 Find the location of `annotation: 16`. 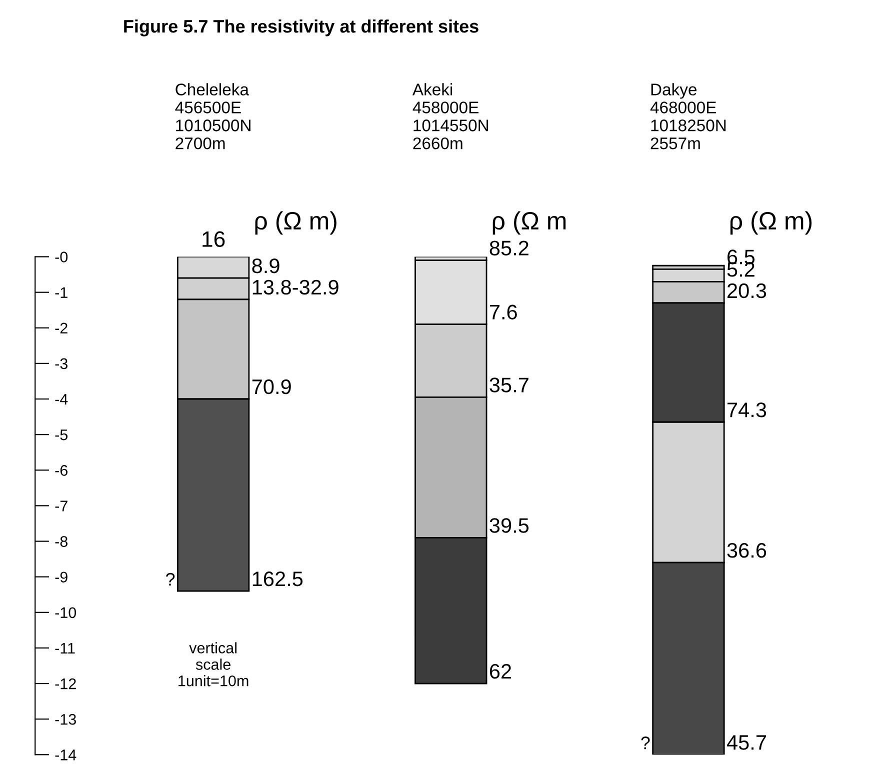

annotation: 16 is located at coordinates (213, 239).